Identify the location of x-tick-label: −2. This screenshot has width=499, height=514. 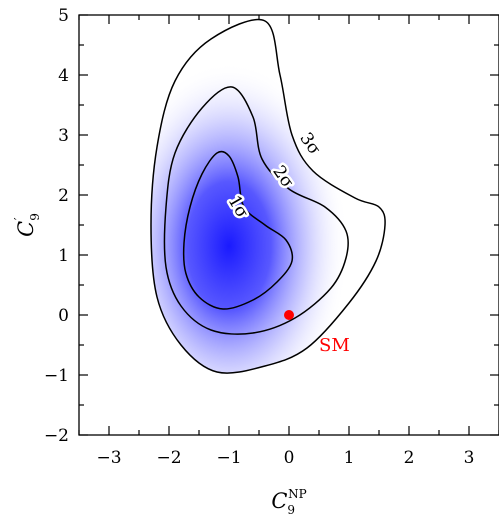
(168, 458).